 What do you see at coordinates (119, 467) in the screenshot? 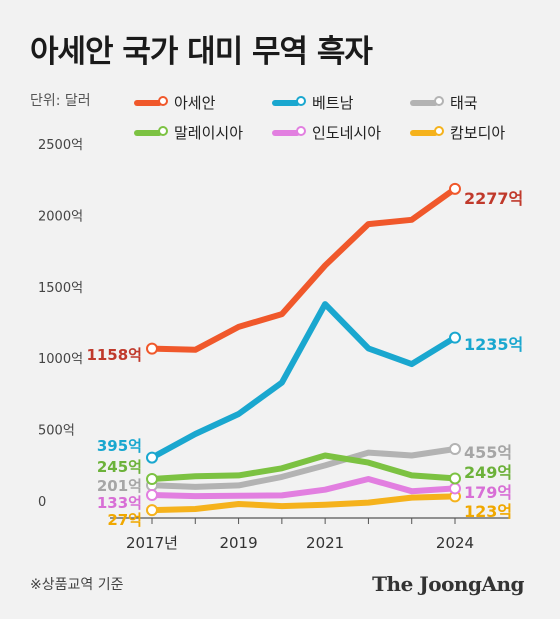
I see `start-value-label: 245억` at bounding box center [119, 467].